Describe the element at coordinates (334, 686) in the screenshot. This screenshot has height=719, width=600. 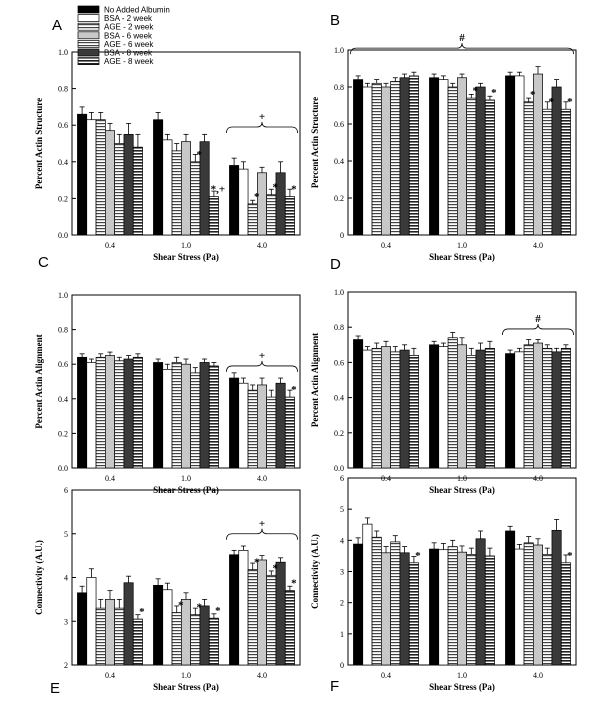
I see `panel-letter: F` at that location.